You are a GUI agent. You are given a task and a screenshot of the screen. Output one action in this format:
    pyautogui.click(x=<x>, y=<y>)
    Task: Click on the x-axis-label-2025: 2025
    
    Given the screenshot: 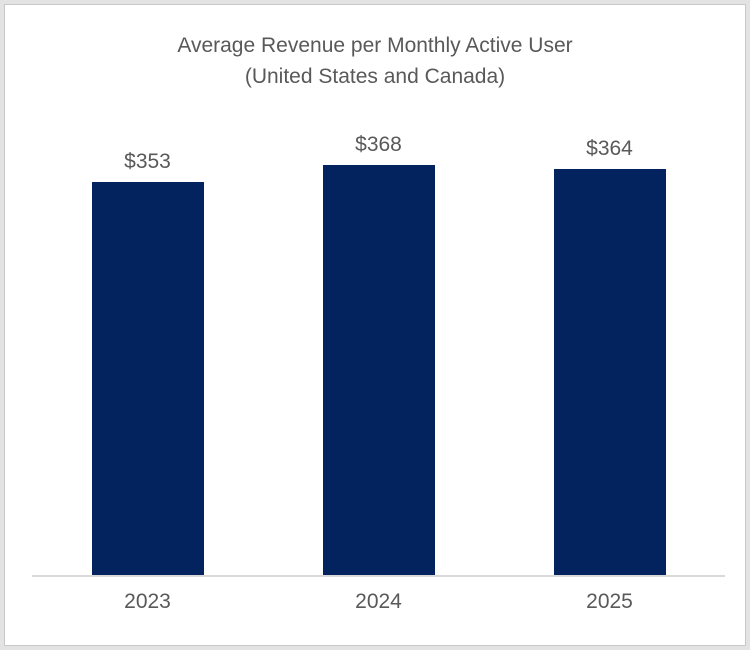 What is the action you would take?
    pyautogui.click(x=609, y=601)
    